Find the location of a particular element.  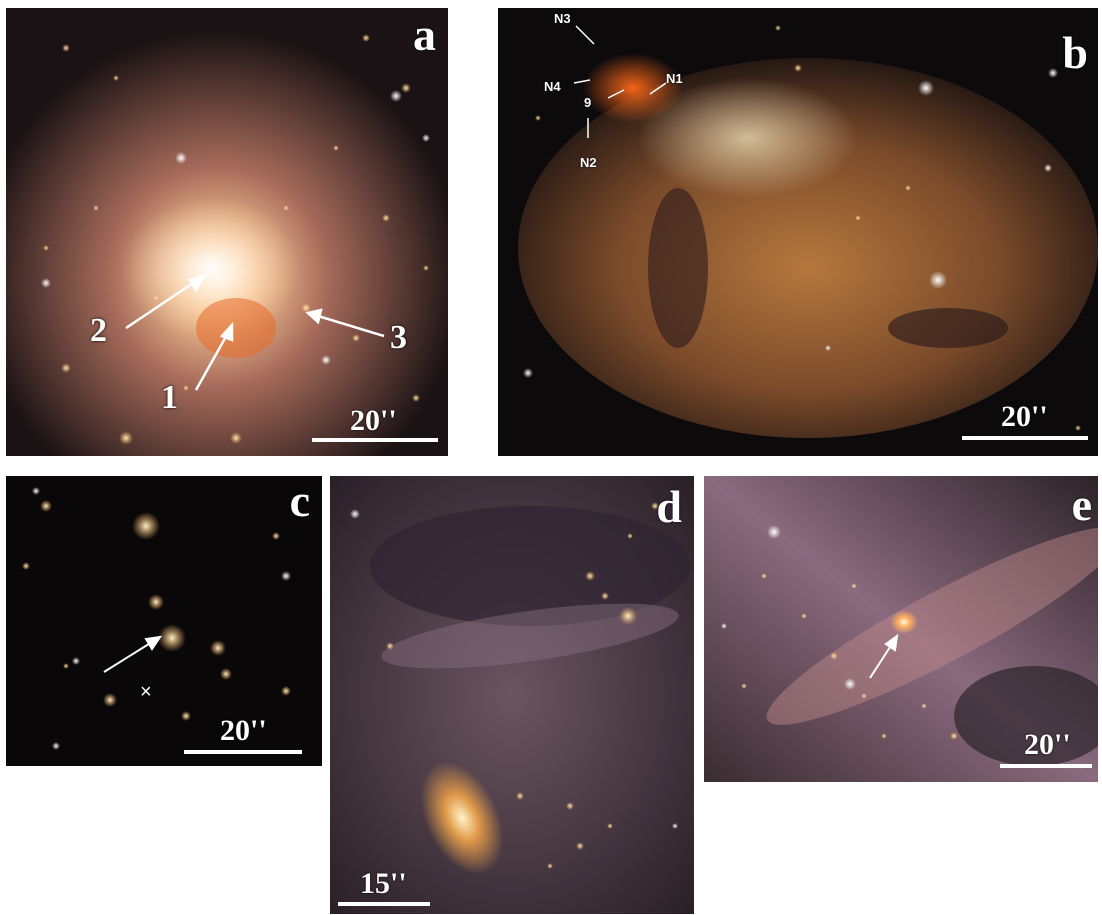

panel-e-scale-label: 20'' is located at coordinates (1047, 745).